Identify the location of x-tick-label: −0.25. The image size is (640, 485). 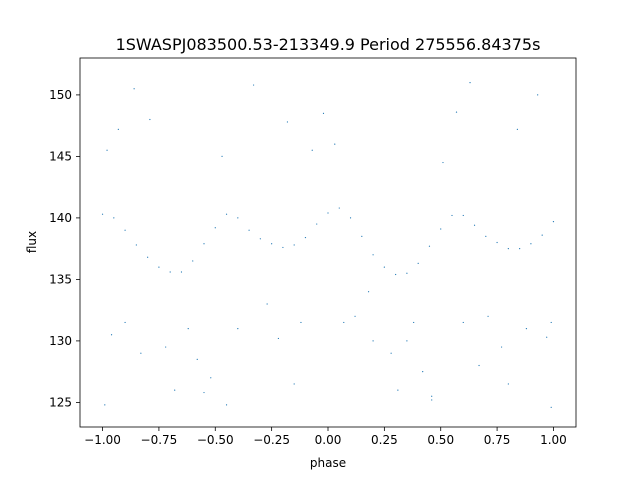
(271, 440).